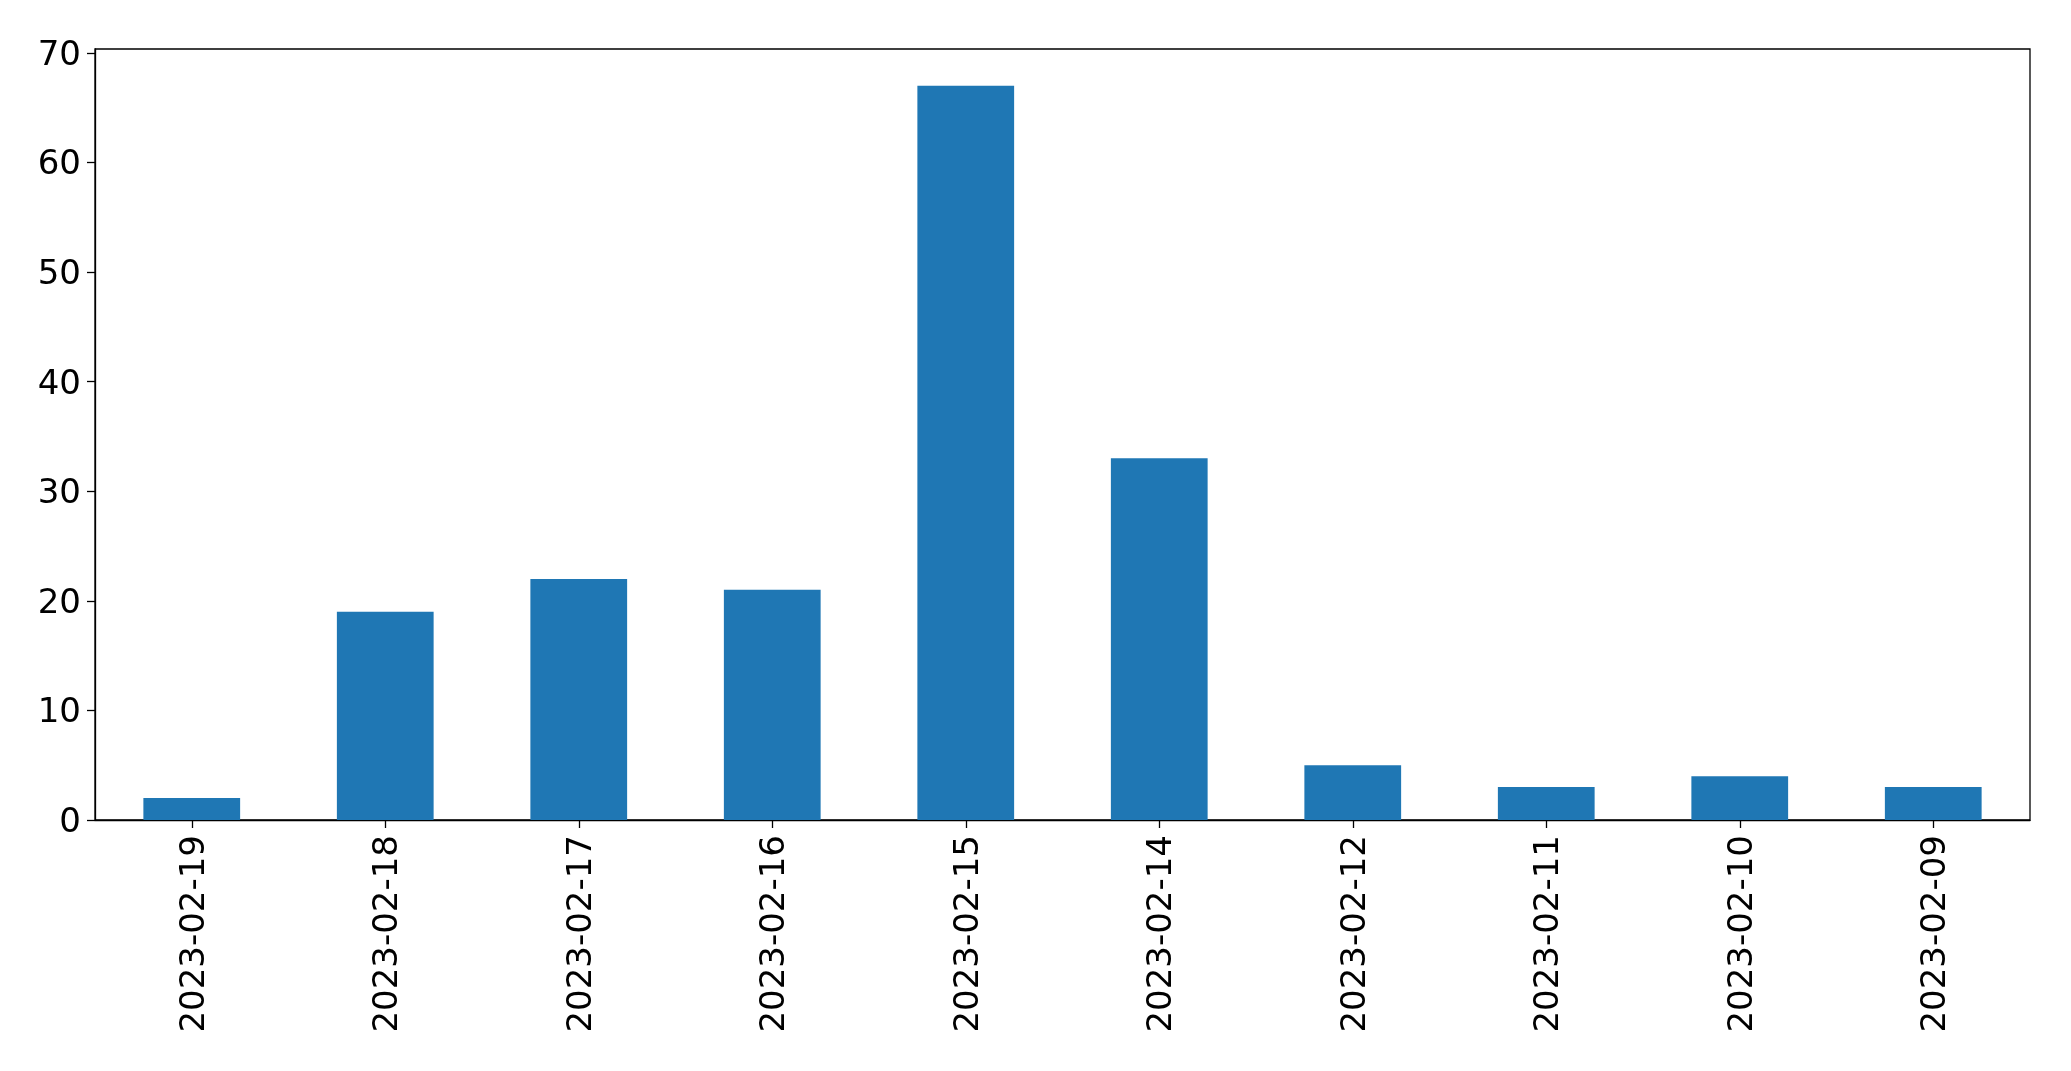 This screenshot has height=1071, width=2071. Describe the element at coordinates (59, 600) in the screenshot. I see `y-tick-label: 20` at that location.